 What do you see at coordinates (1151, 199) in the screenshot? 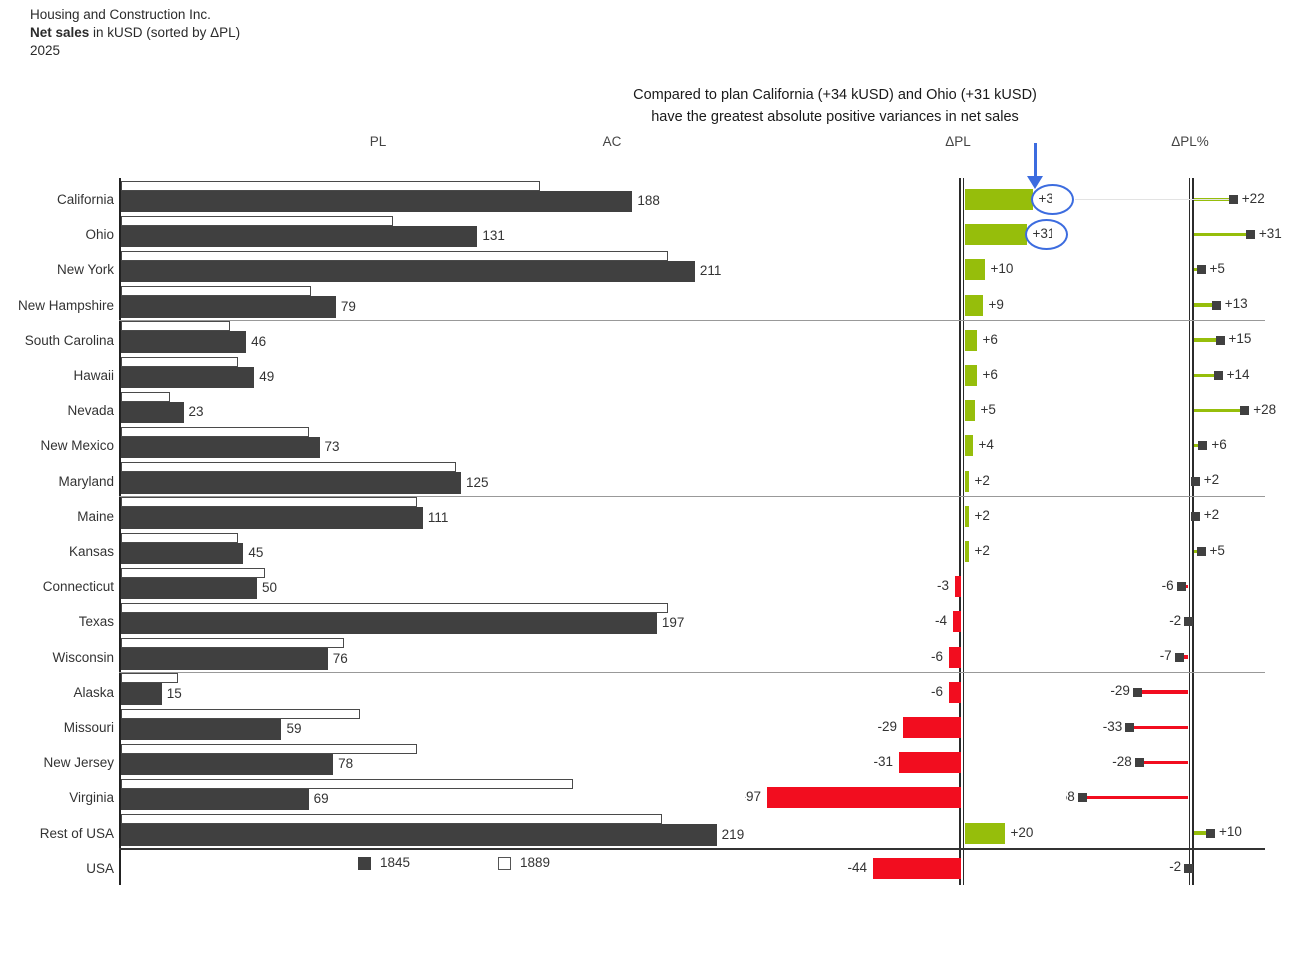
I see `connector-line` at bounding box center [1151, 199].